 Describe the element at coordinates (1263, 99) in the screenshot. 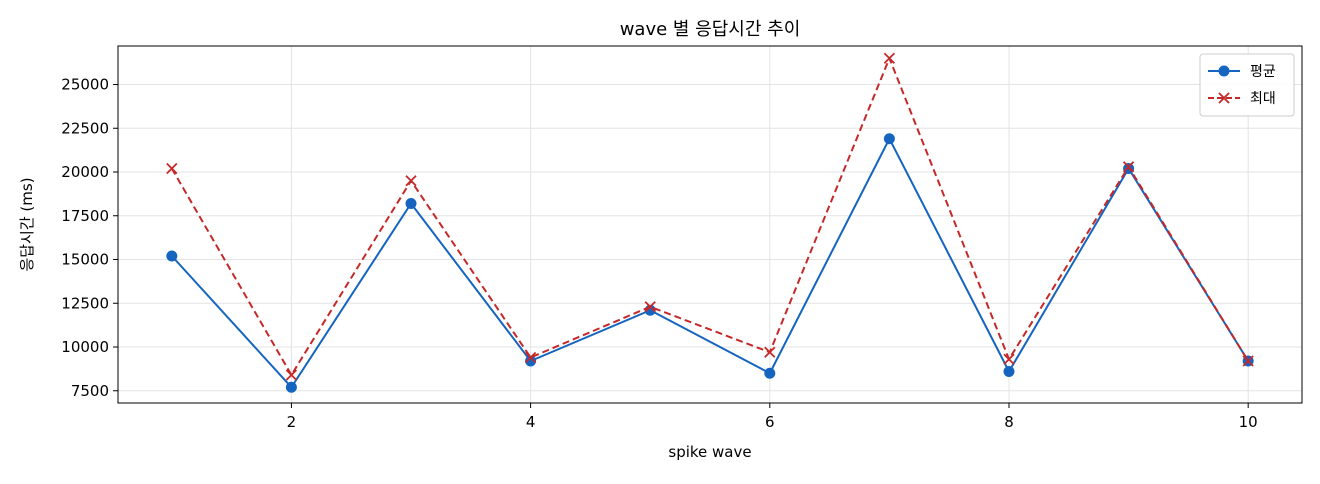

I see `legend-label: 최대` at that location.